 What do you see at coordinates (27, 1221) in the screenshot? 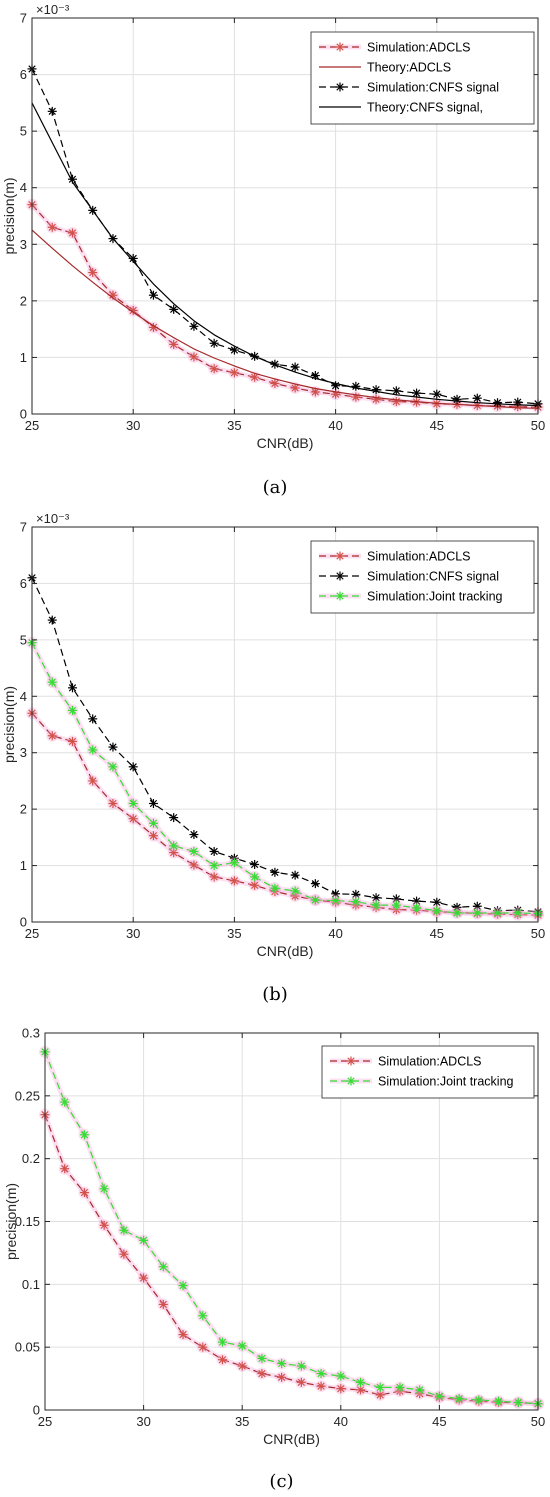
I see `y-tick-label: 0.15` at bounding box center [27, 1221].